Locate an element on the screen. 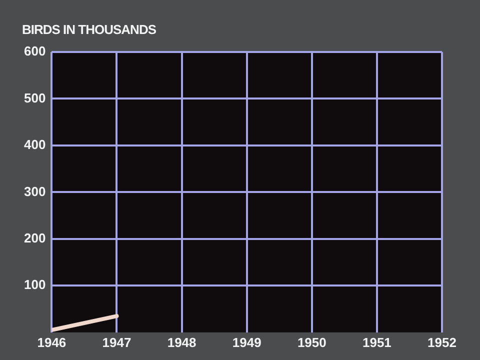  x-tick-label: 1949 is located at coordinates (247, 342).